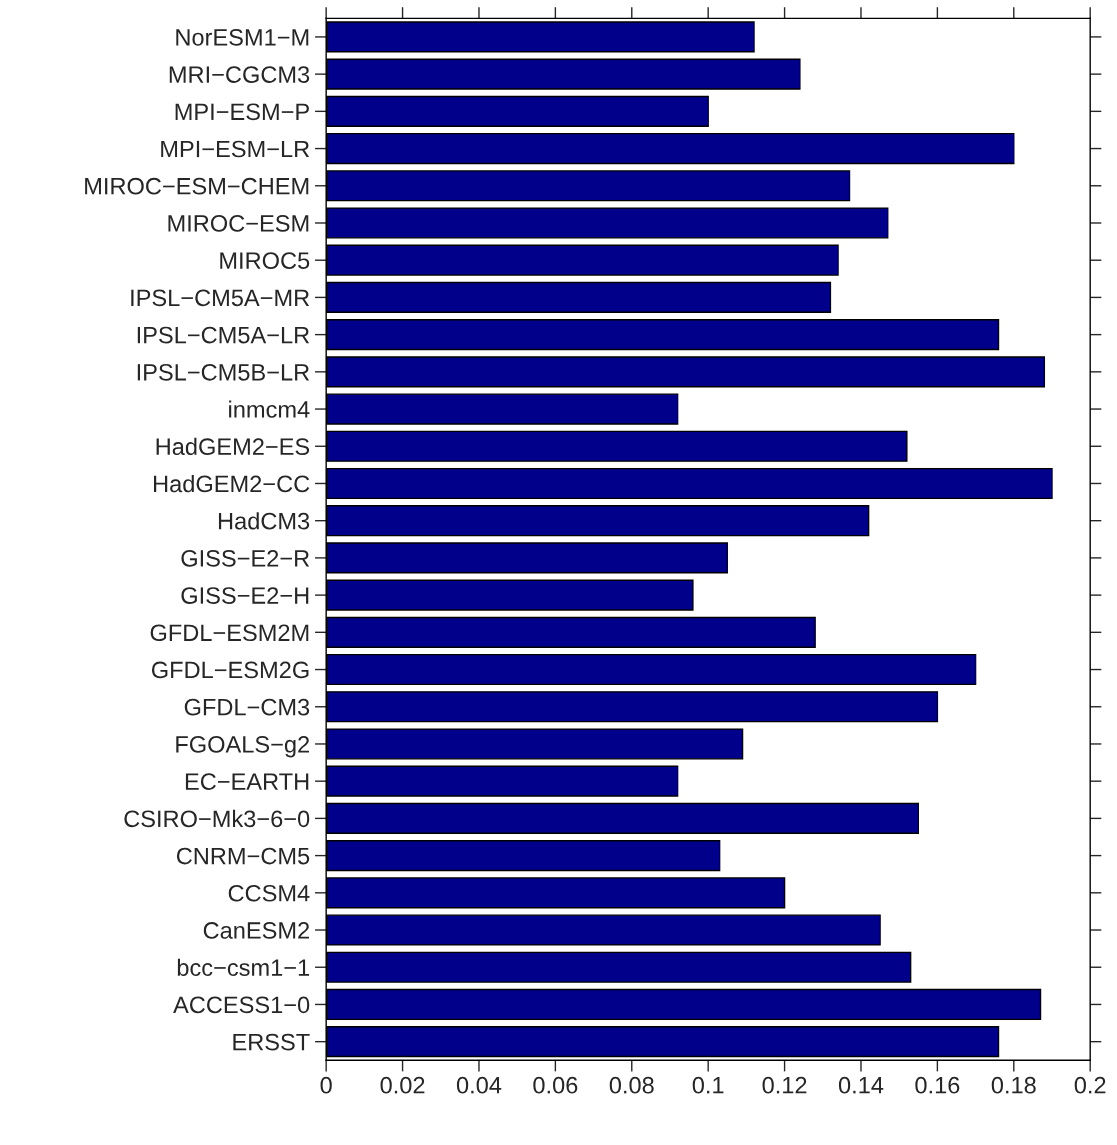 This screenshot has width=1117, height=1145. Describe the element at coordinates (269, 893) in the screenshot. I see `y-tick-label: CCSM4` at that location.